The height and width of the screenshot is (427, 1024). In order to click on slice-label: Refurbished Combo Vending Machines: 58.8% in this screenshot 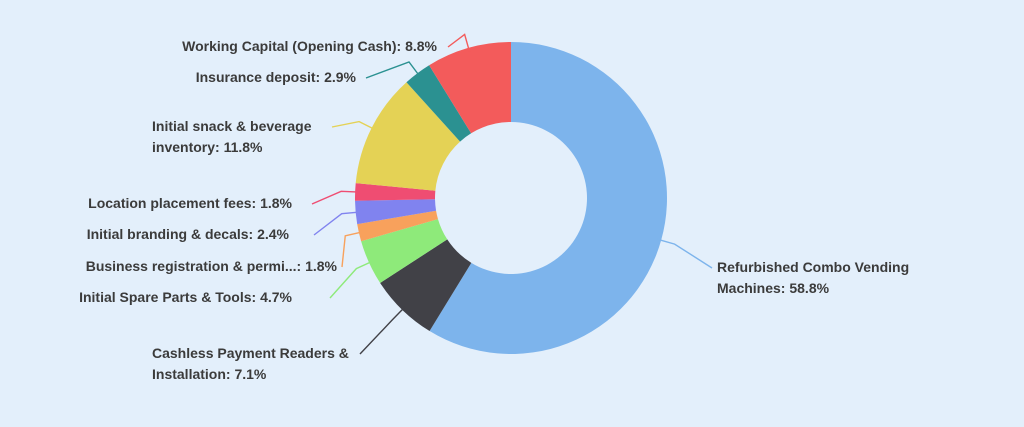, I will do `click(813, 277)`.